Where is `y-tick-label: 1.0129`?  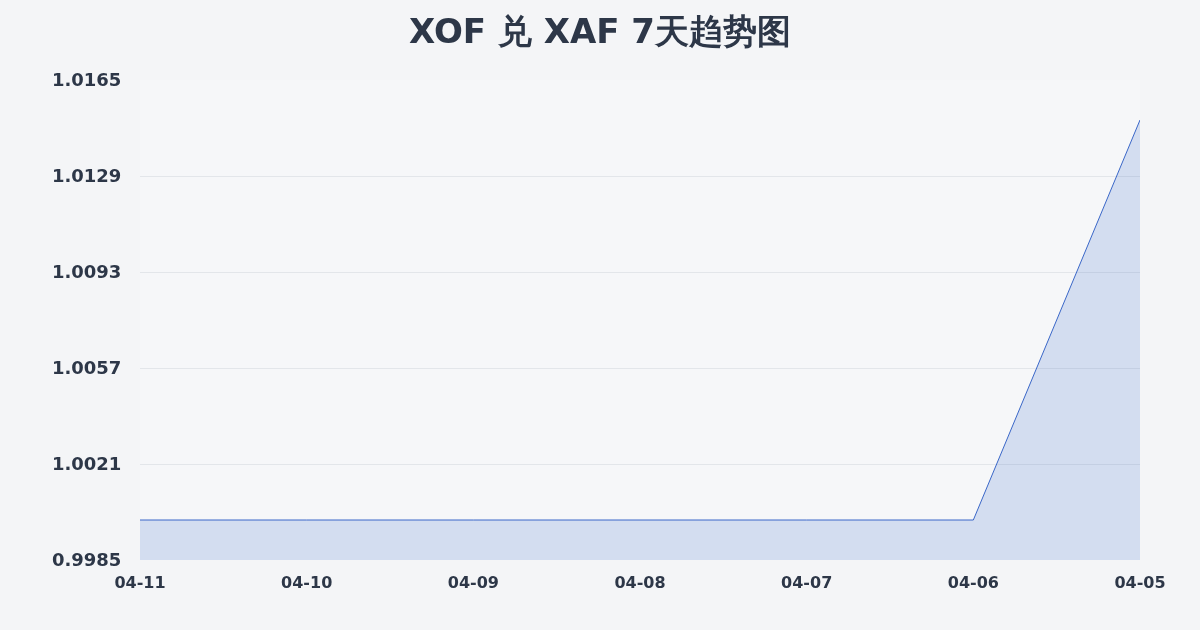
y-tick-label: 1.0129 is located at coordinates (86, 176).